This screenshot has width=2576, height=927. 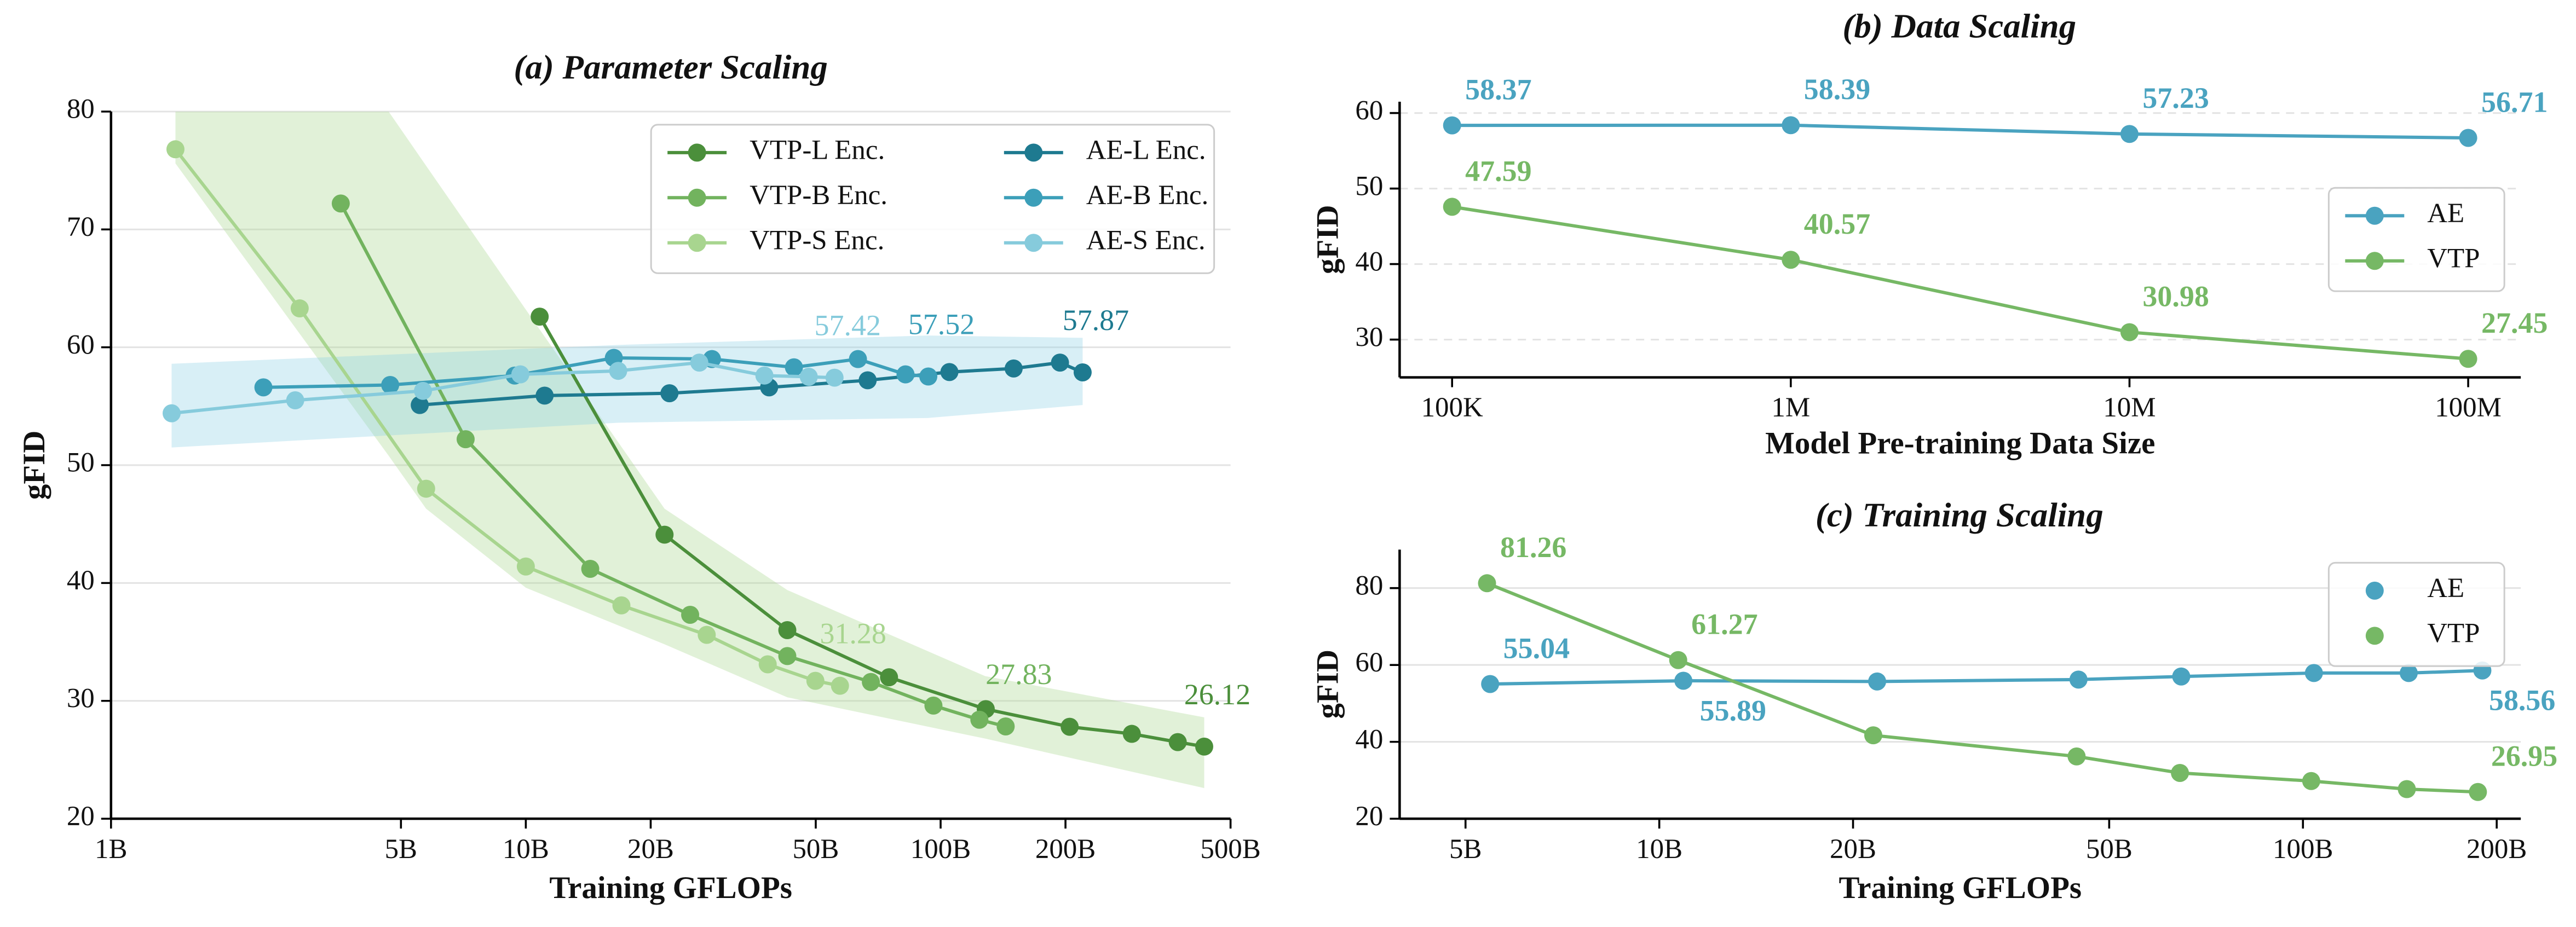 What do you see at coordinates (2514, 322) in the screenshot?
I see `value-label: 27.45` at bounding box center [2514, 322].